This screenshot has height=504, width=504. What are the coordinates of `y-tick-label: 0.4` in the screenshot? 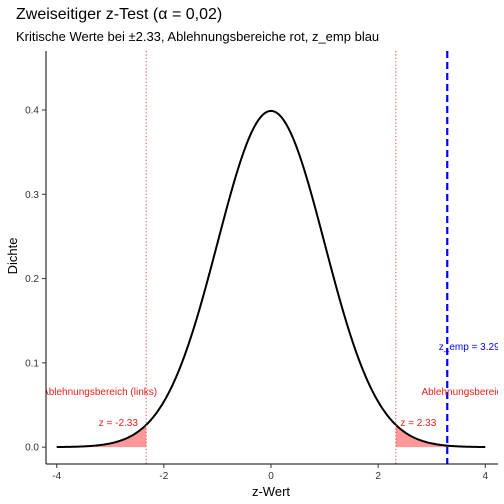 It's located at (32, 111).